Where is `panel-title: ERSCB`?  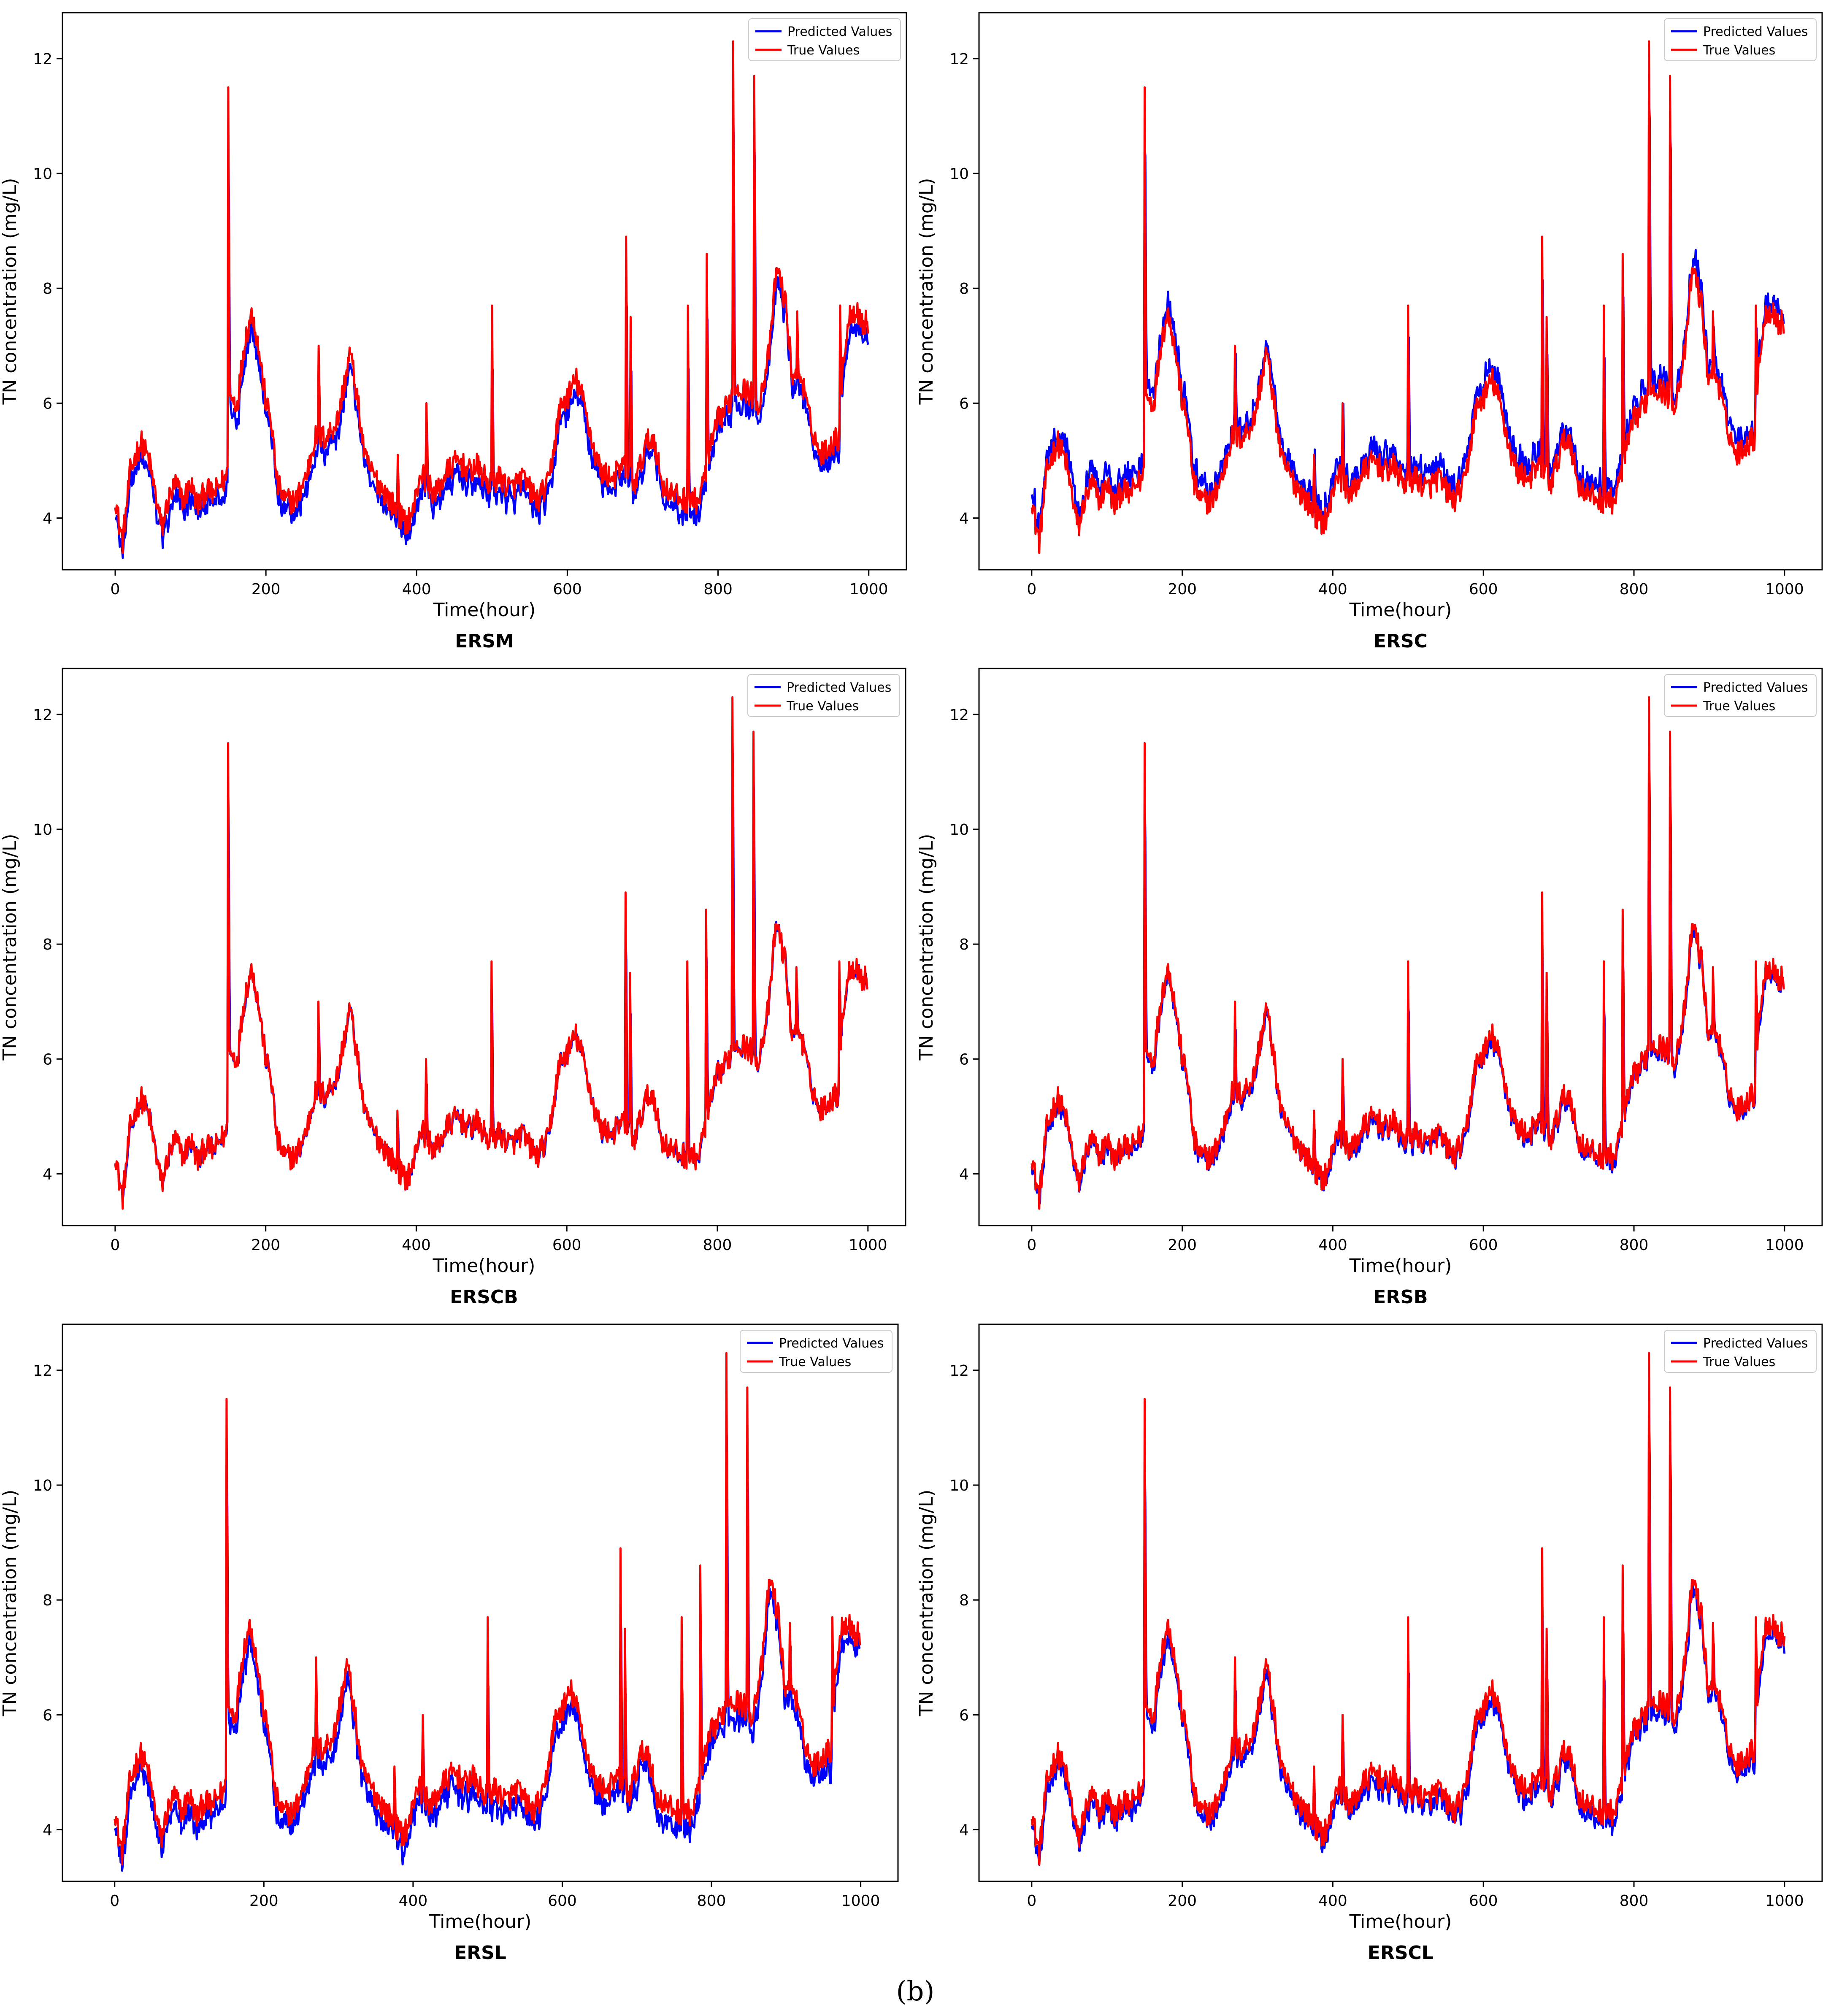
panel-title: ERSCB is located at coordinates (484, 1297).